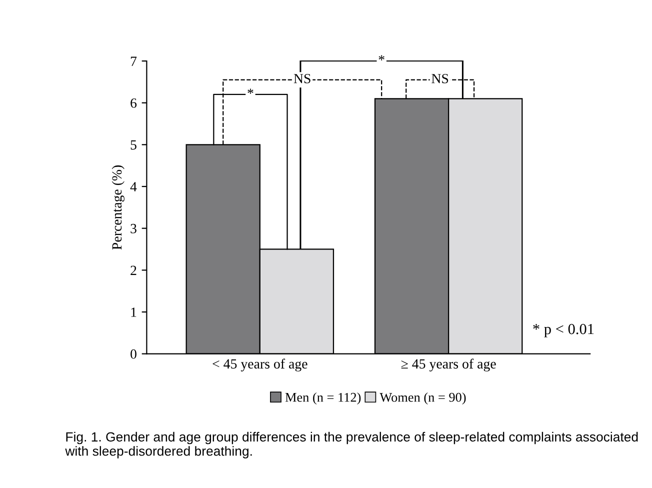  What do you see at coordinates (448, 365) in the screenshot?
I see `x-tick-label: ≥ 45 years of age` at bounding box center [448, 365].